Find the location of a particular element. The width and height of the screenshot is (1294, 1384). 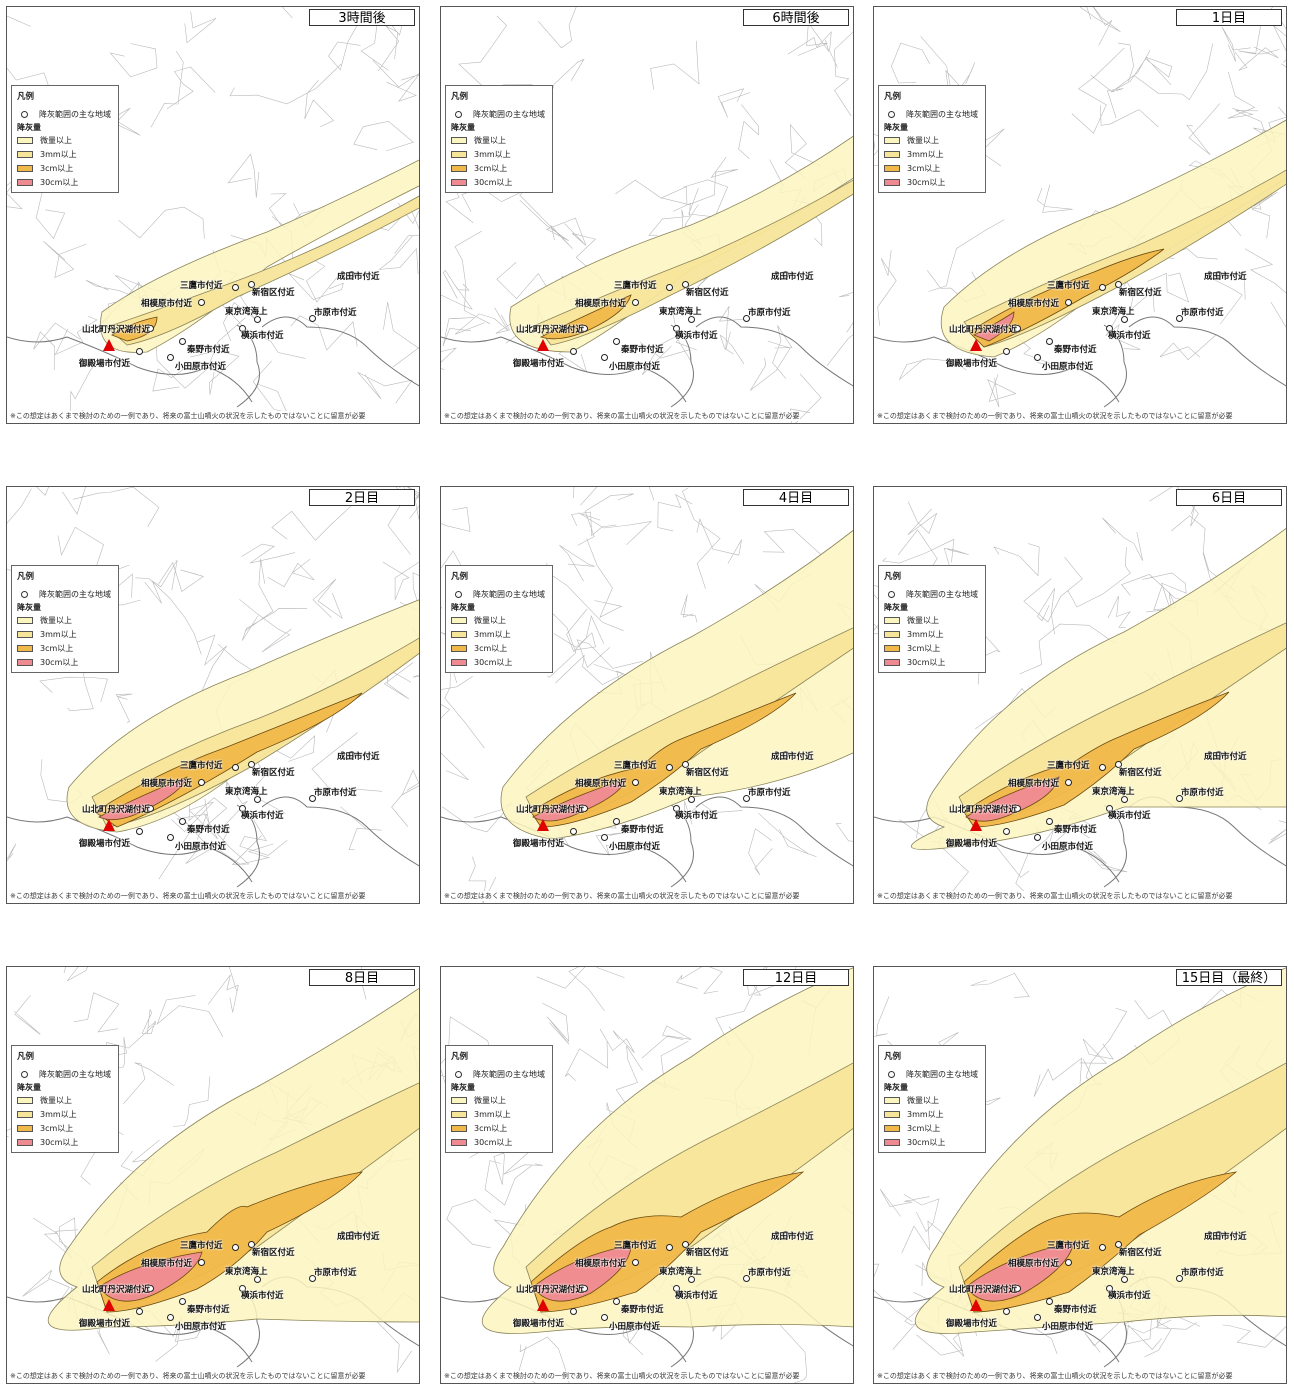

legend-subtitle: 降灰量 is located at coordinates (896, 127).